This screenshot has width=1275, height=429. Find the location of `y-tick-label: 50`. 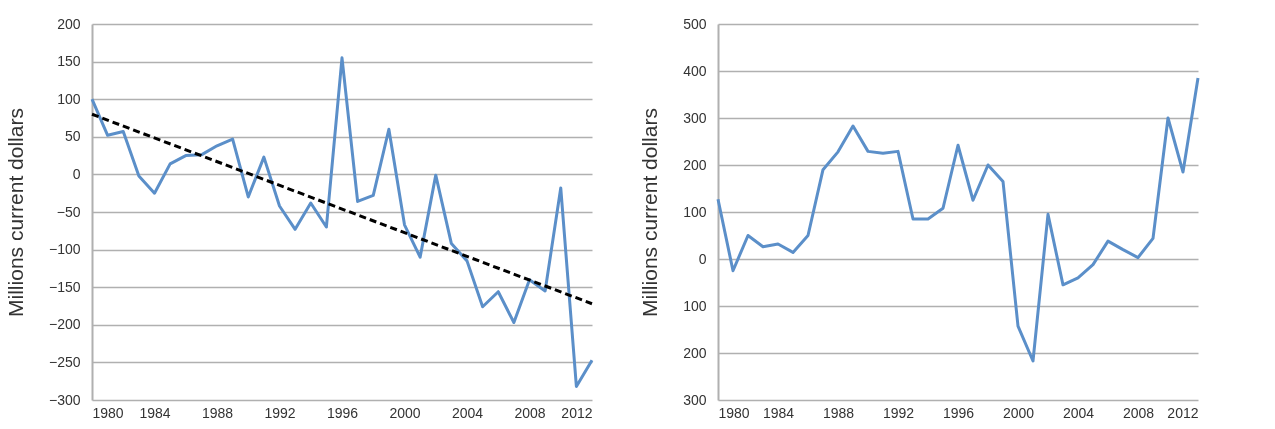

y-tick-label: 50 is located at coordinates (72, 136).